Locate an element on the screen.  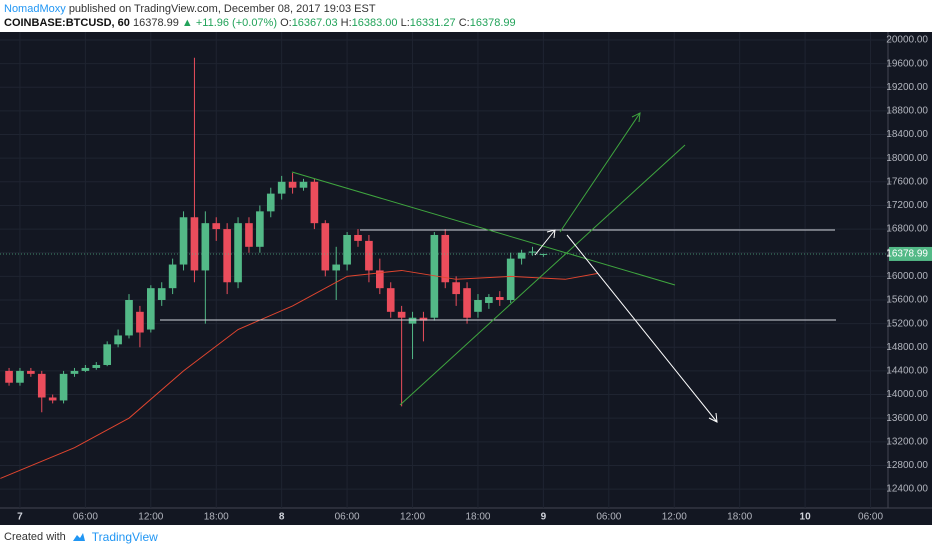
arrow-up is located at coordinates (600, 172).